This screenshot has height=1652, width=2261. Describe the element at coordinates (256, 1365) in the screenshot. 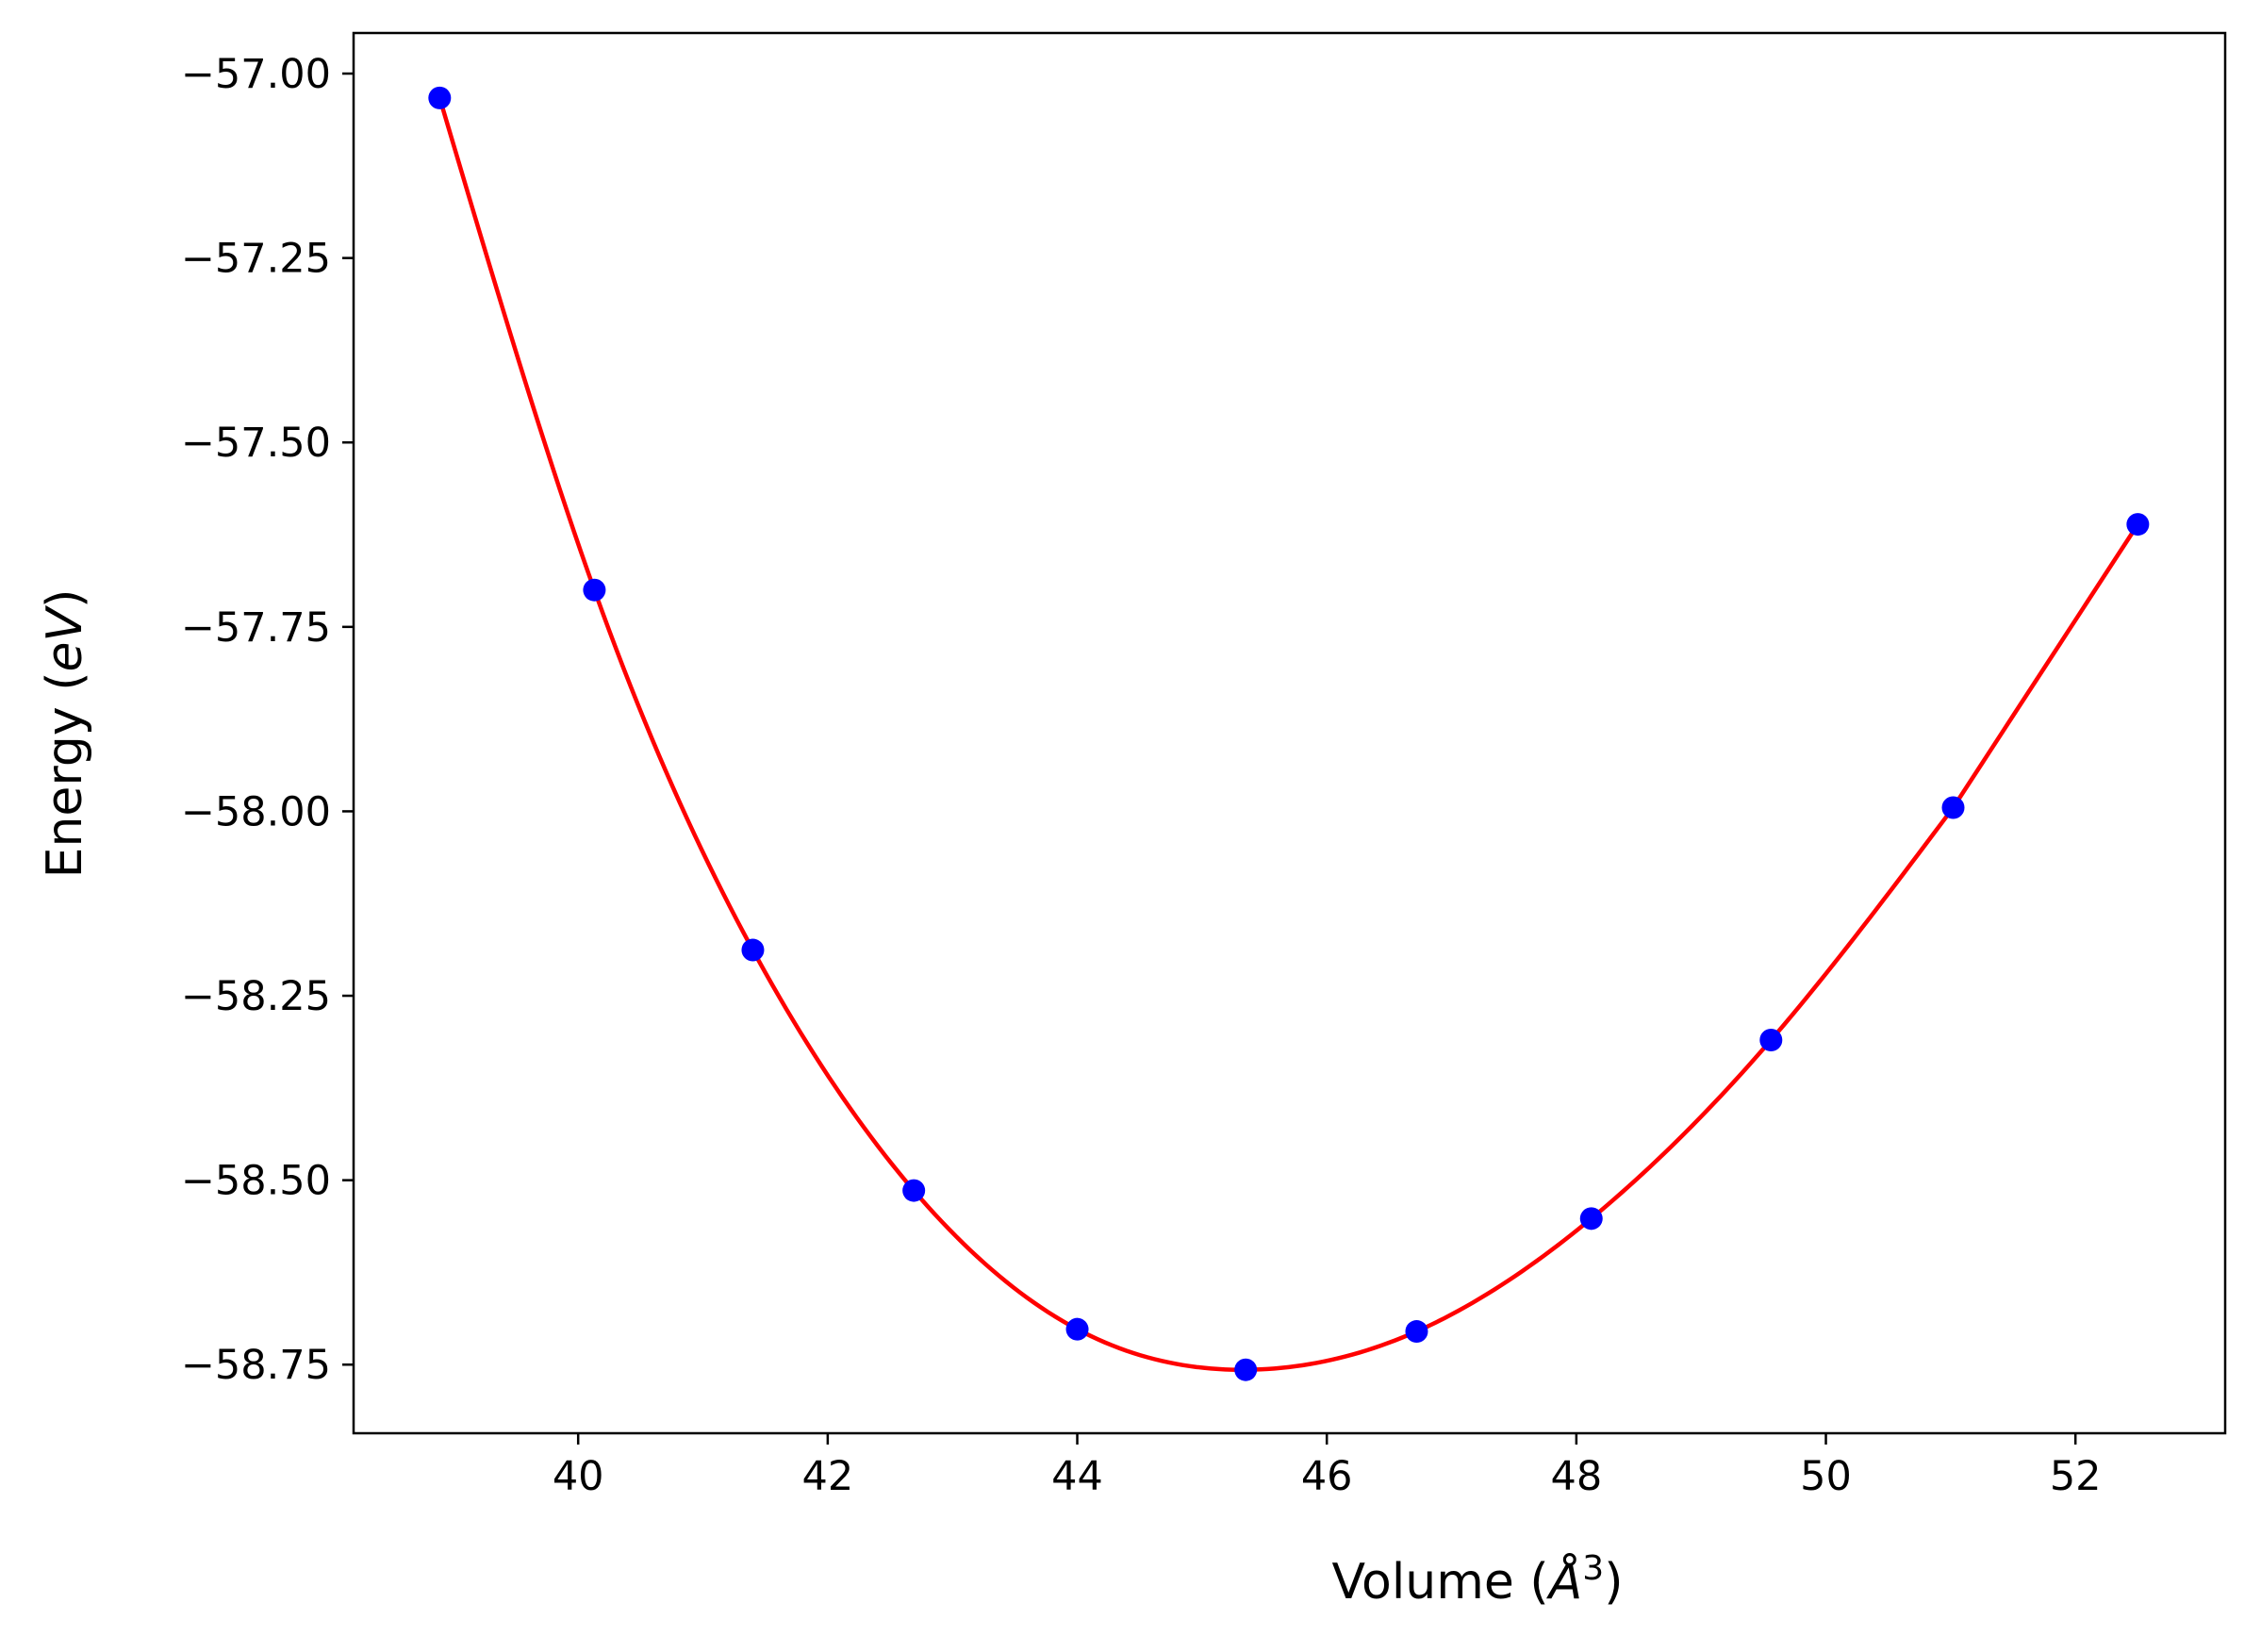

I see `y-tick-label: −58.75` at that location.